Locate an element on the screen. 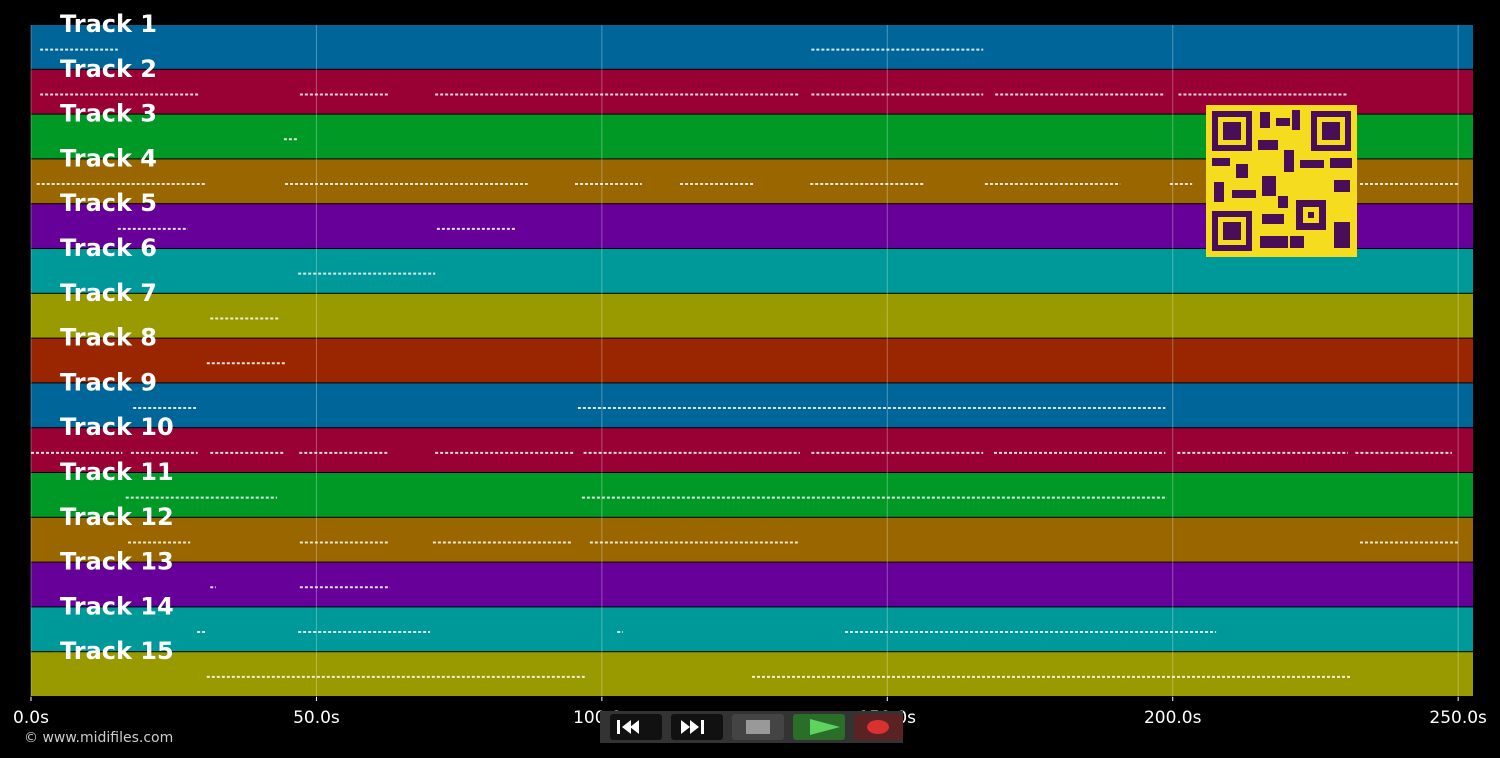 The width and height of the screenshot is (1500, 758). rewind-button is located at coordinates (636, 727).